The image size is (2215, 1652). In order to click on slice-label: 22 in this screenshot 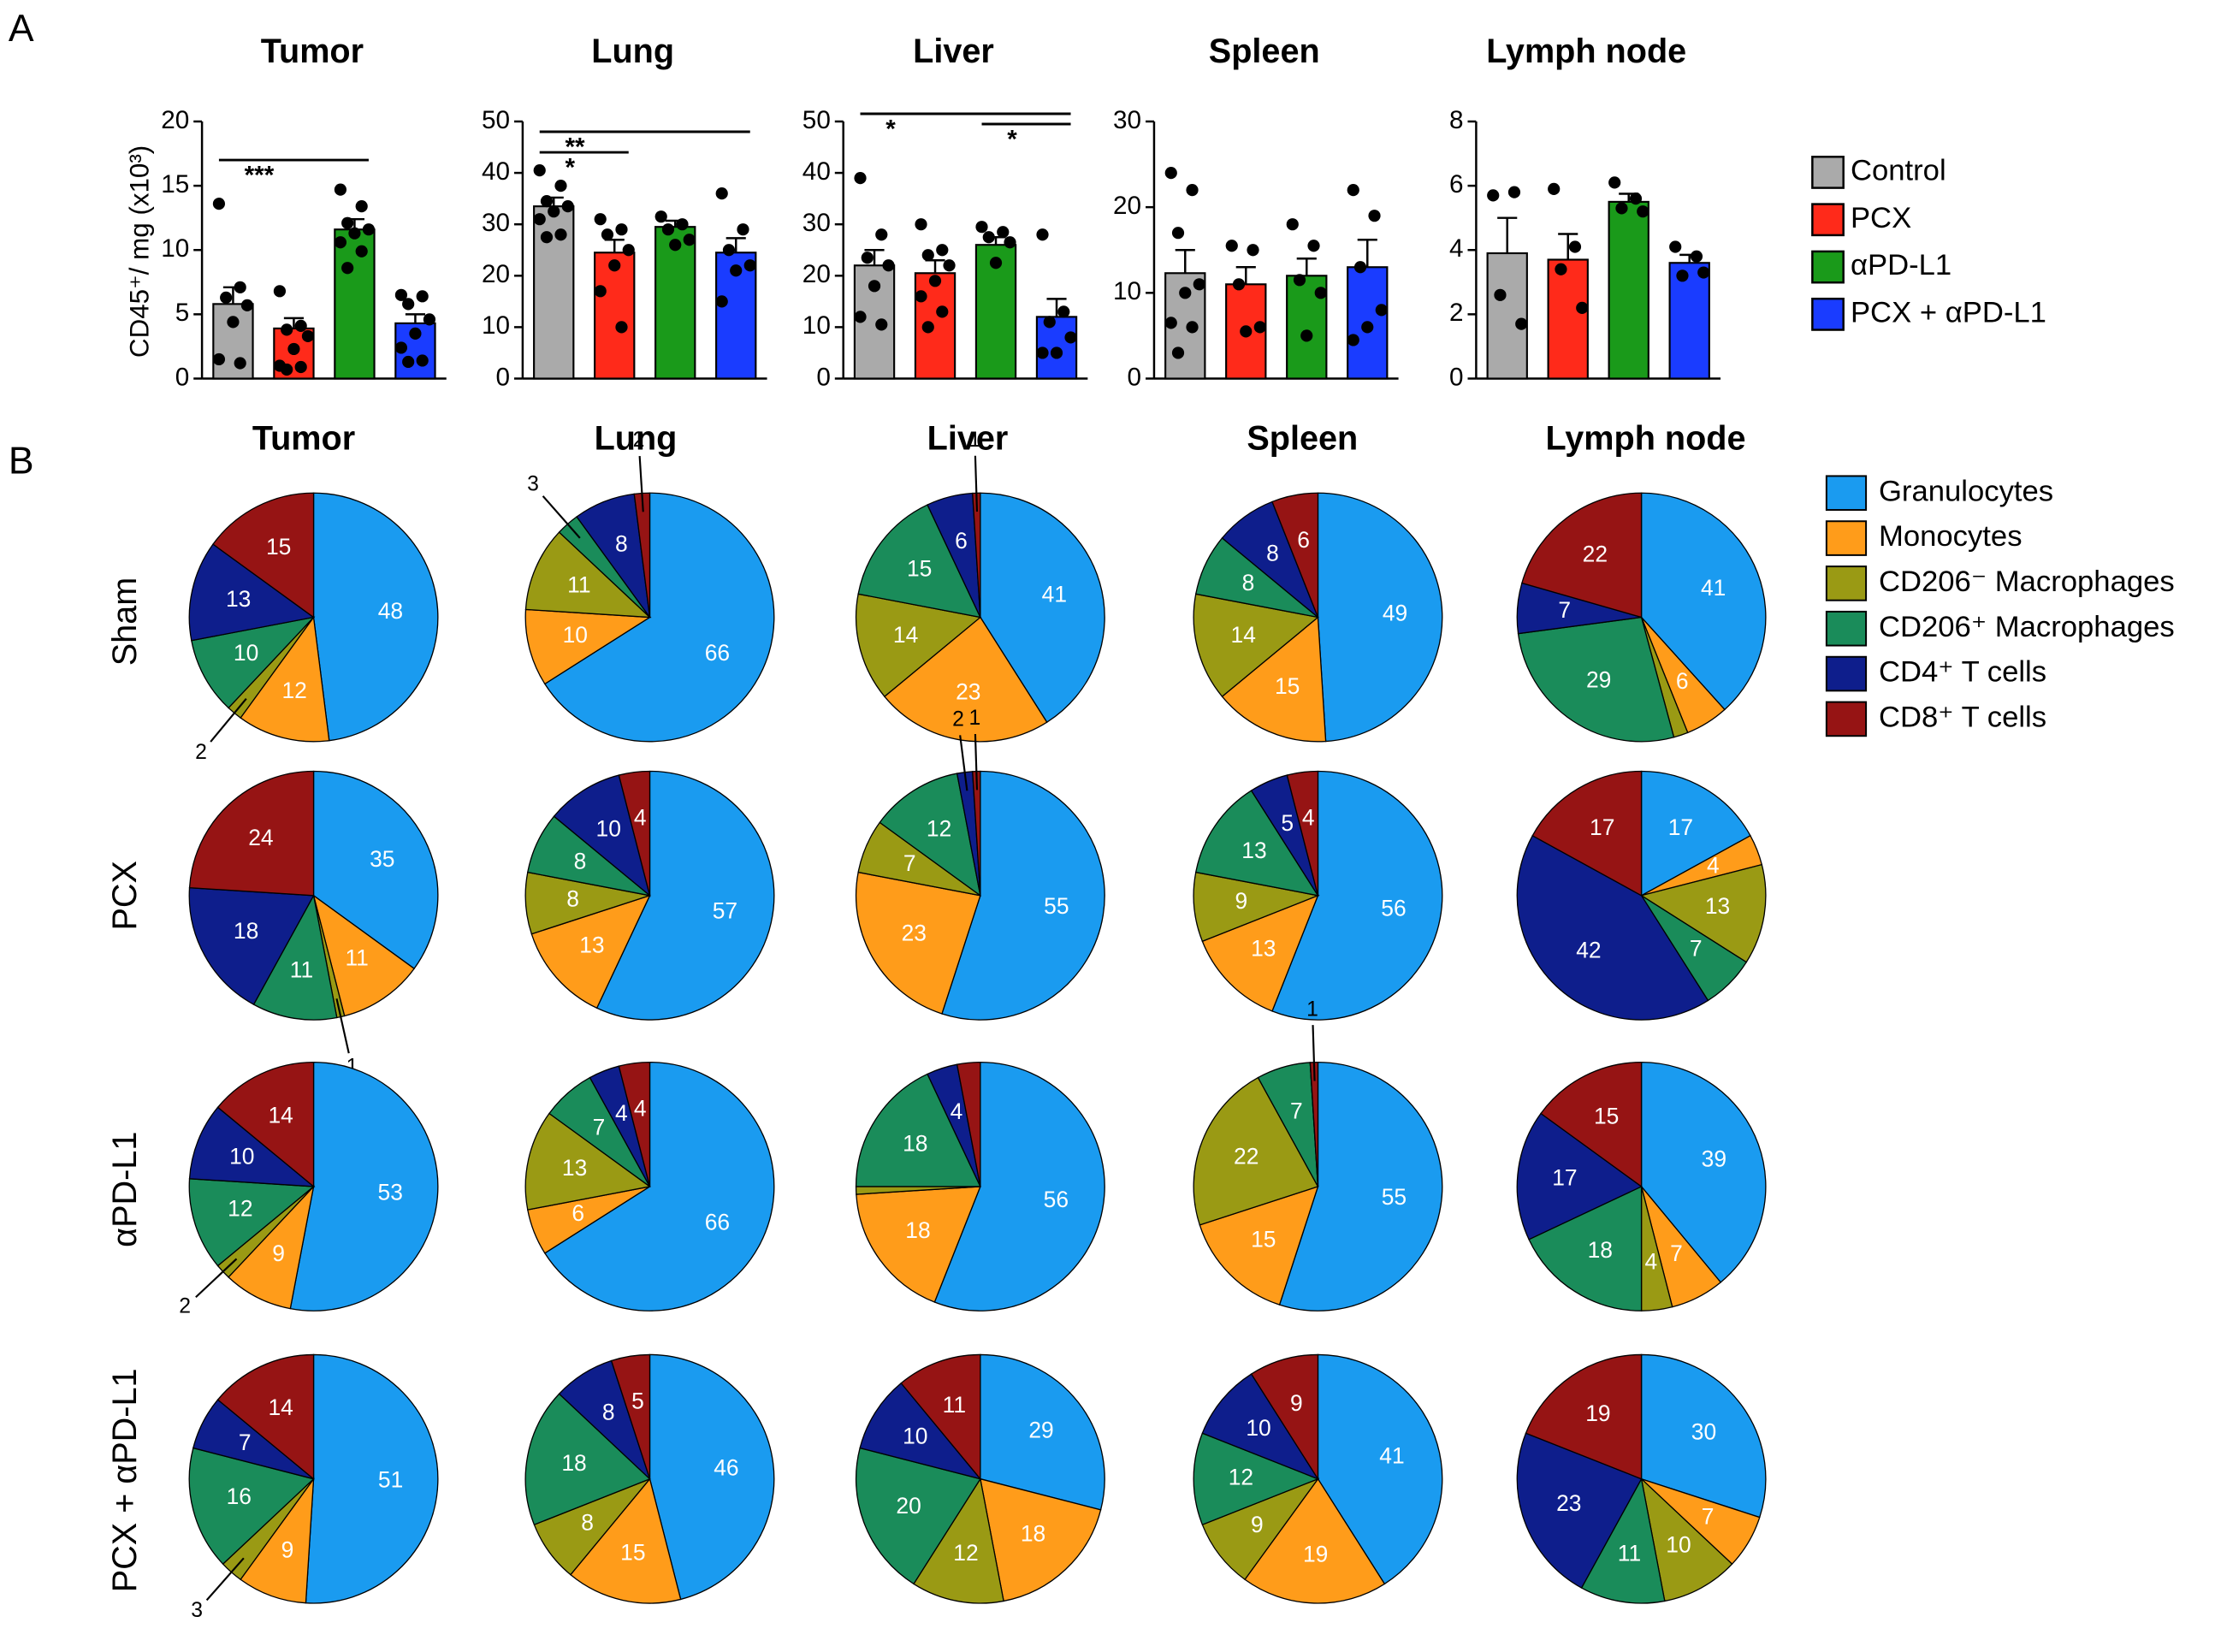, I will do `click(1246, 1156)`.